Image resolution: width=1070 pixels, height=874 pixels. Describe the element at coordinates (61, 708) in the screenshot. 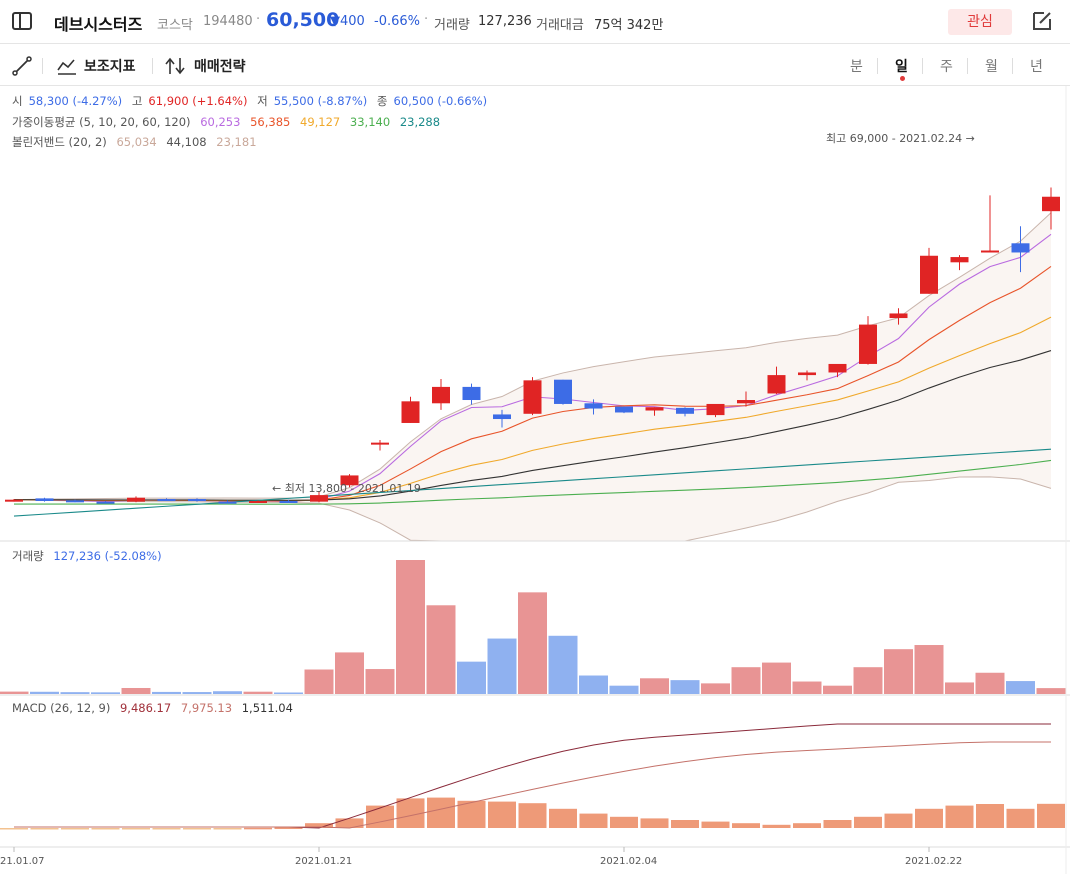

I see `macd-label: MACD (26, 12, 9)` at that location.